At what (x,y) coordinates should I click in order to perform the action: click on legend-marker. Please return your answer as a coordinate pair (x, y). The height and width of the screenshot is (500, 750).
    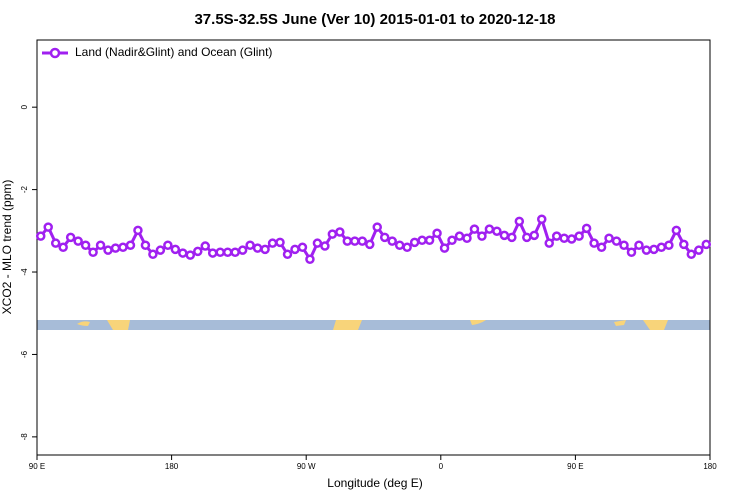
    Looking at the image, I should click on (55, 53).